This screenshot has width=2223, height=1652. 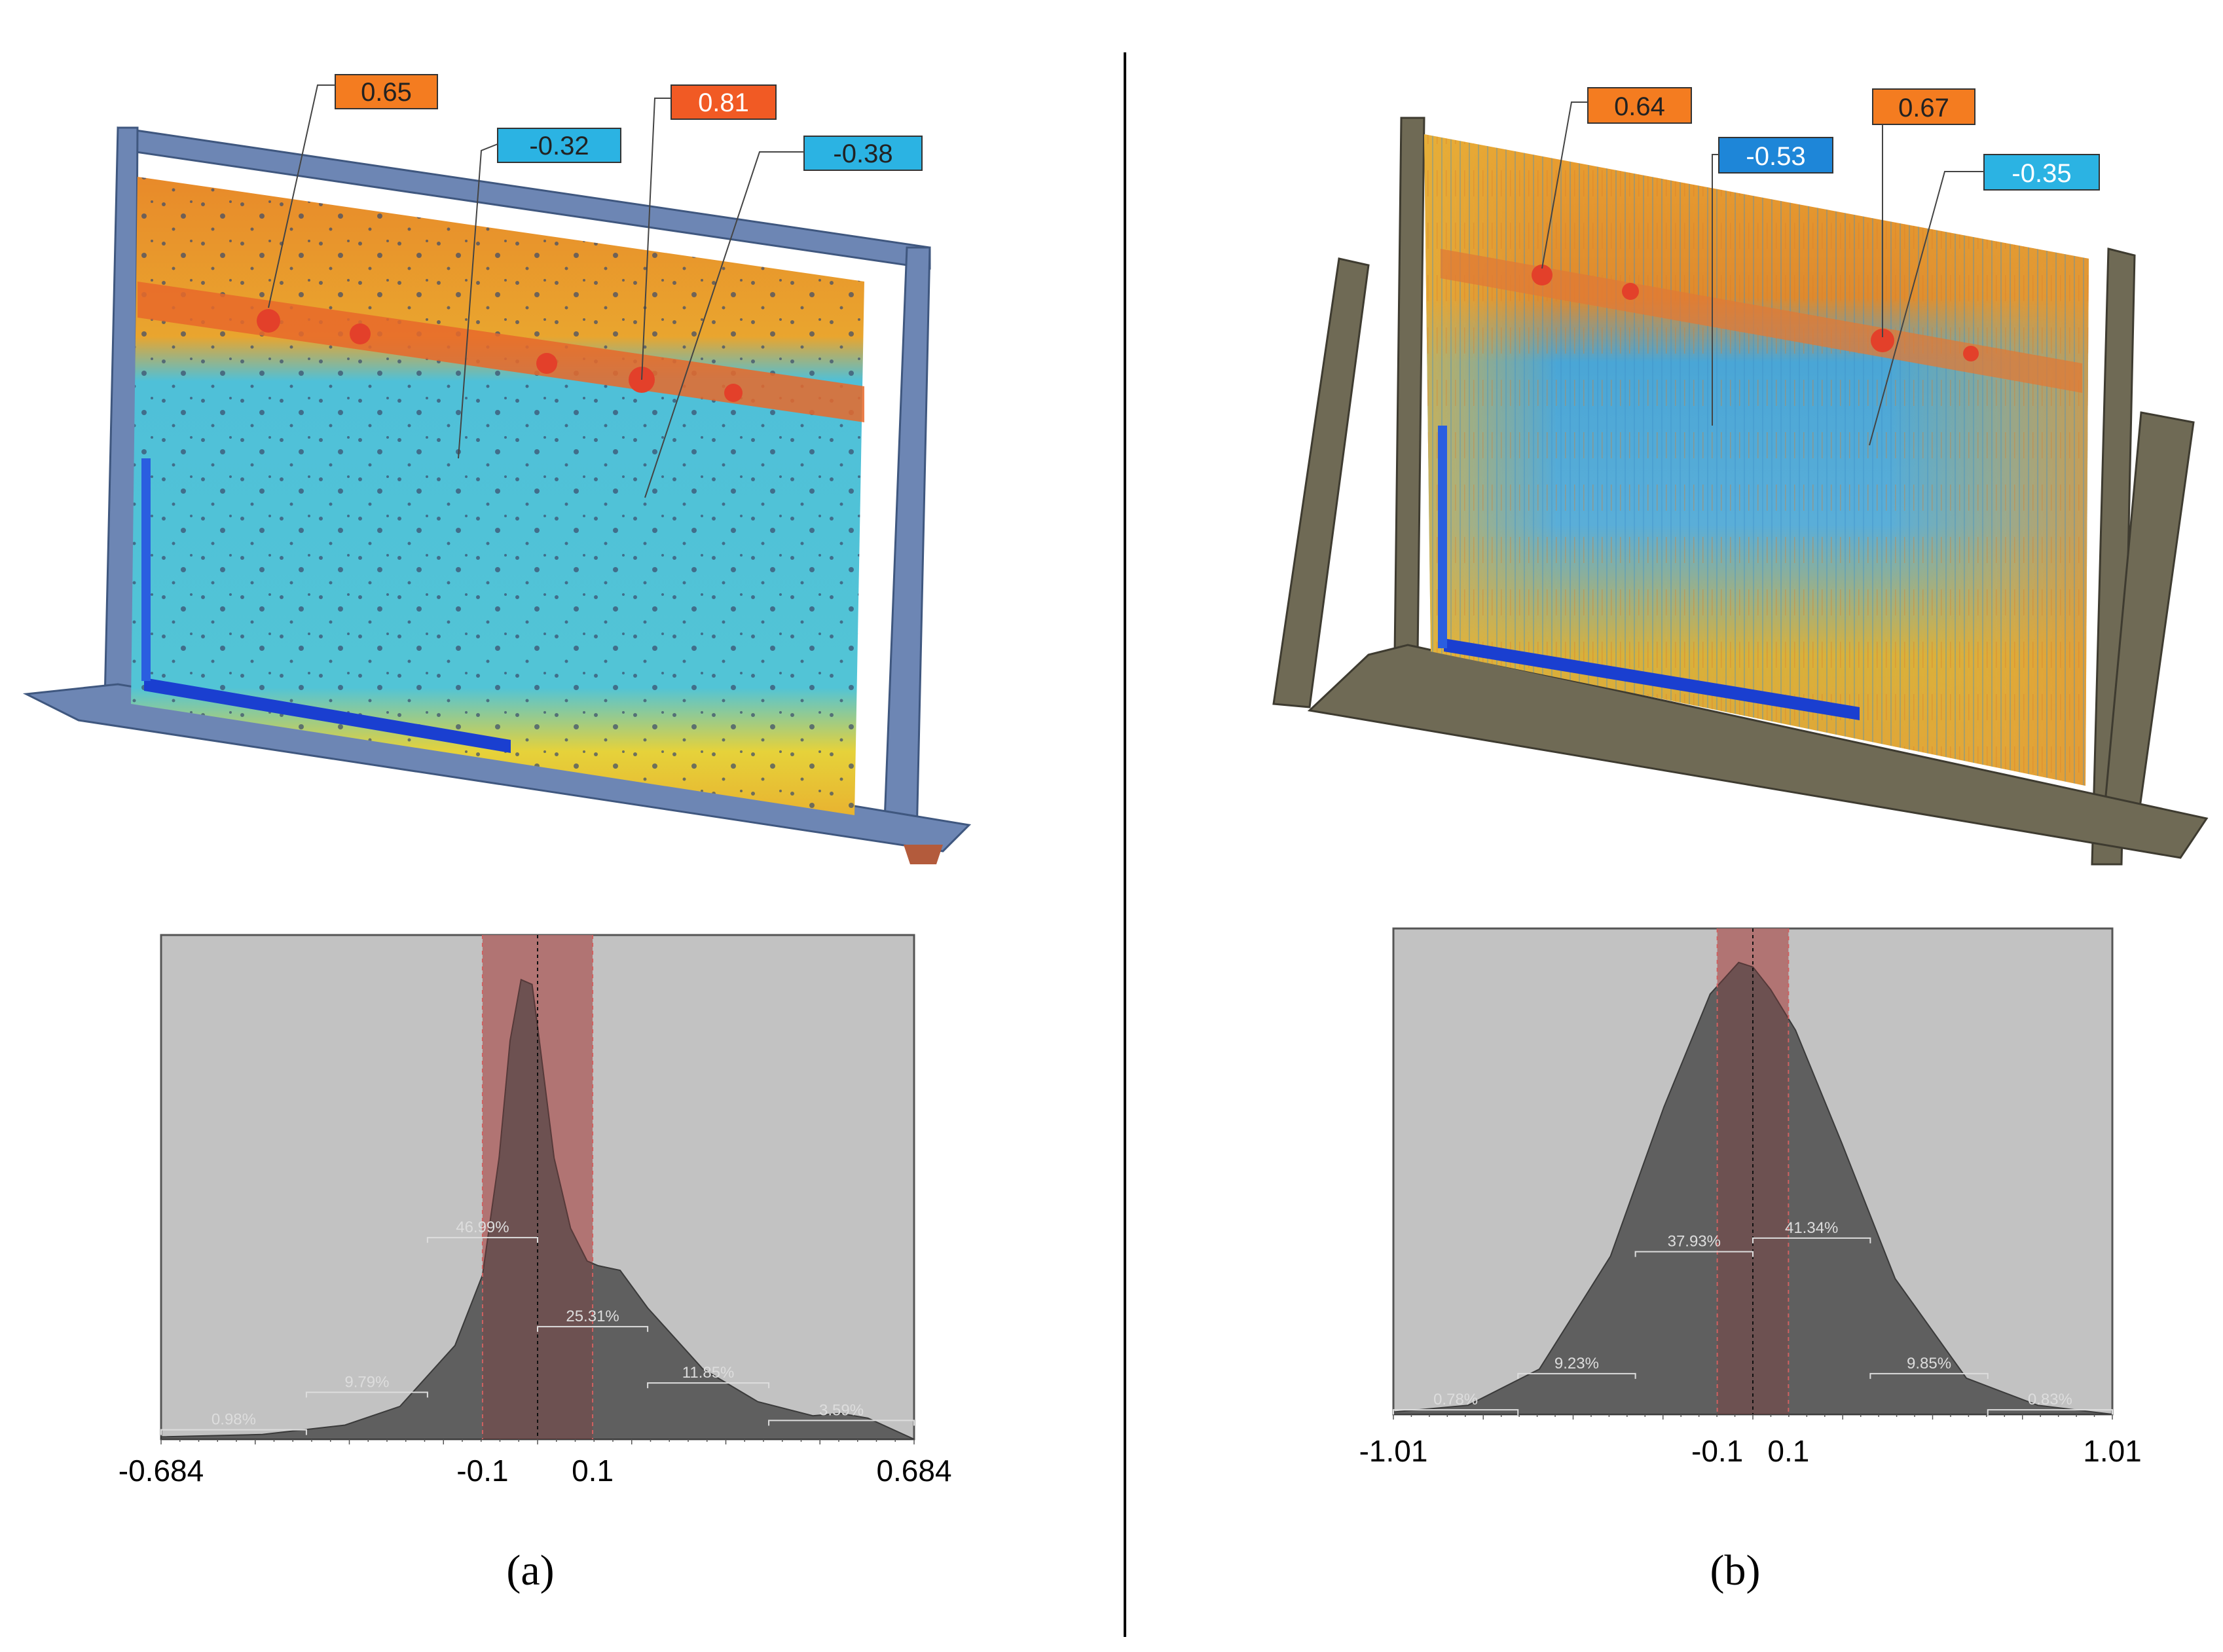 I want to click on panel-b-hot-band, so click(x=1761, y=321).